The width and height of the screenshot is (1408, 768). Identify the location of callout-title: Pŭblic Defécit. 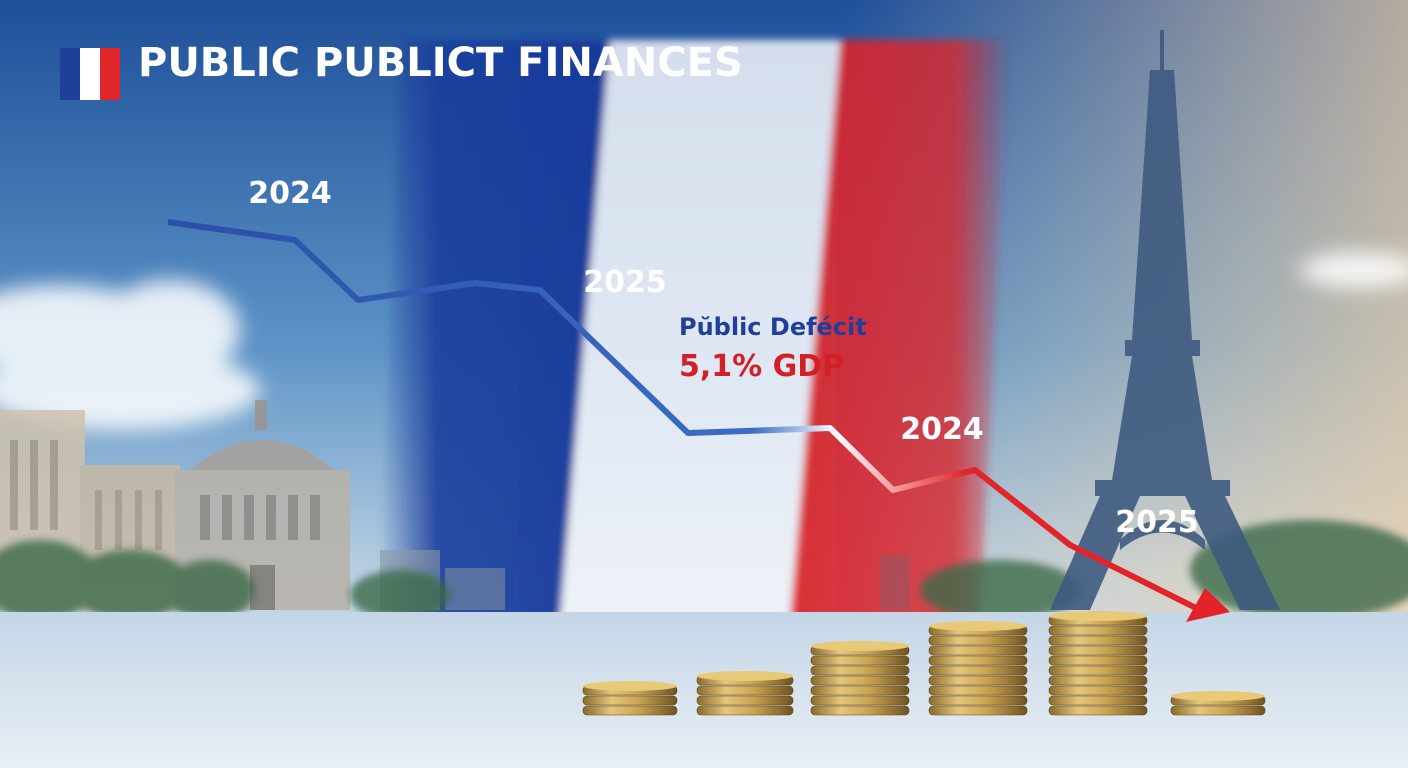
(773, 327).